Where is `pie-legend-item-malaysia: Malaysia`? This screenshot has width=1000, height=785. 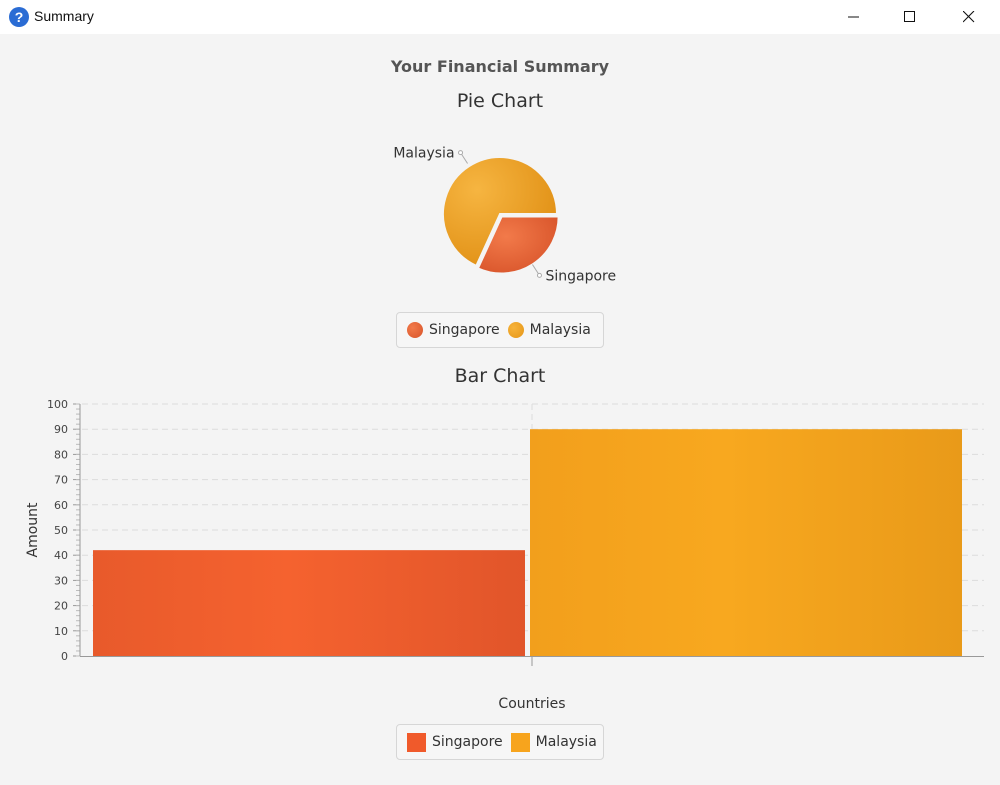 pie-legend-item-malaysia: Malaysia is located at coordinates (549, 330).